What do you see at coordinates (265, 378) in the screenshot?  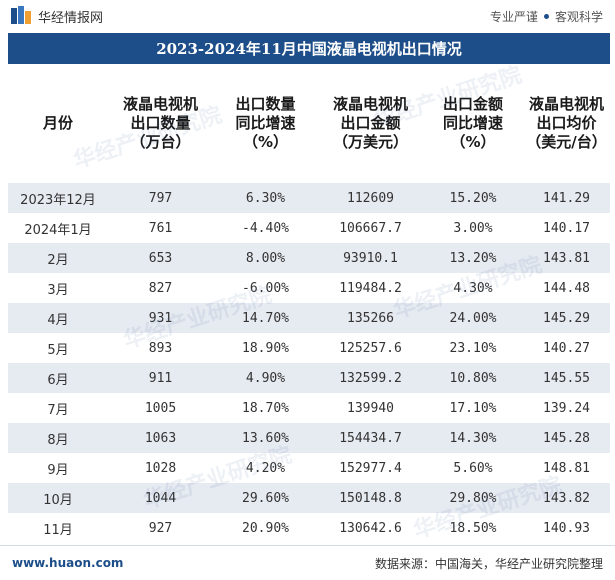 I see `cell-quantity-growth: 4.90%` at bounding box center [265, 378].